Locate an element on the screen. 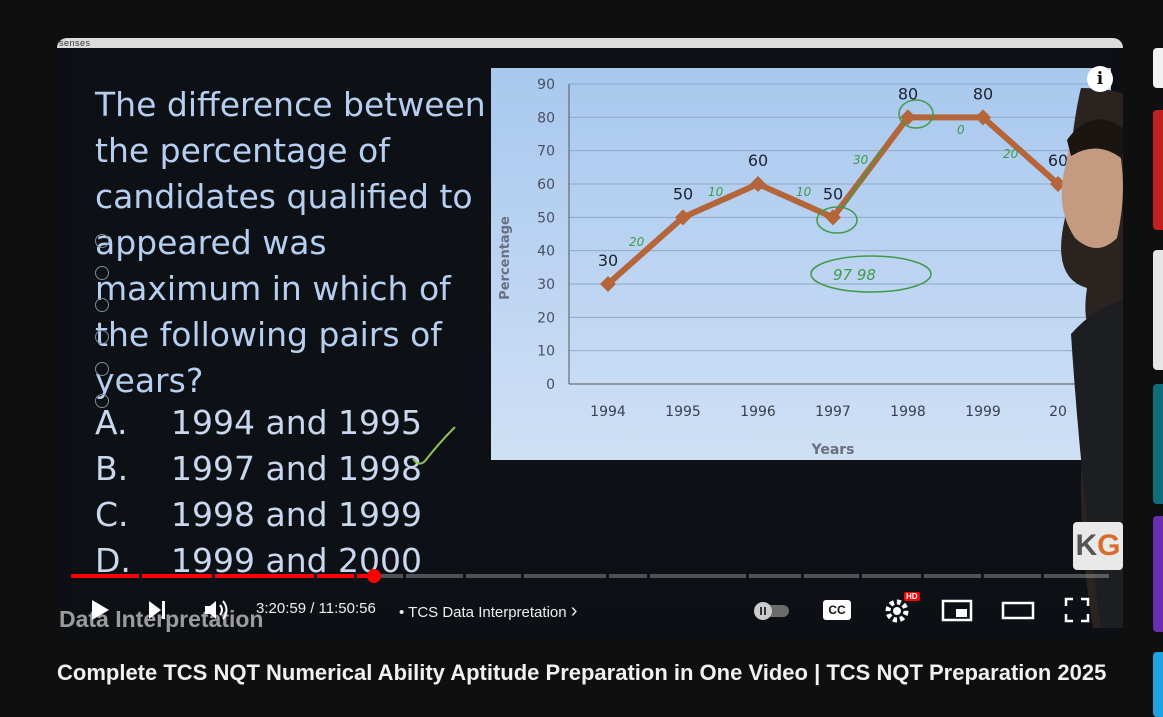 The height and width of the screenshot is (717, 1163). x-axis-label: Years is located at coordinates (832, 450).